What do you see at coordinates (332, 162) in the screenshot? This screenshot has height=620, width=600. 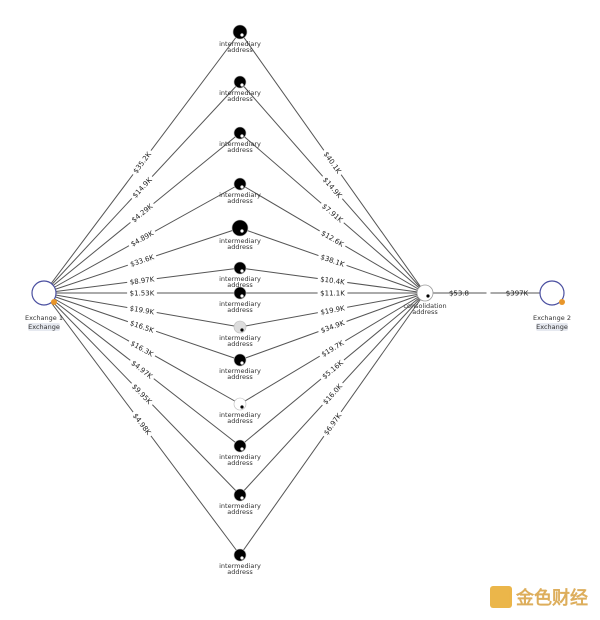 I see `edge-out-0-amount: $40.1K` at bounding box center [332, 162].